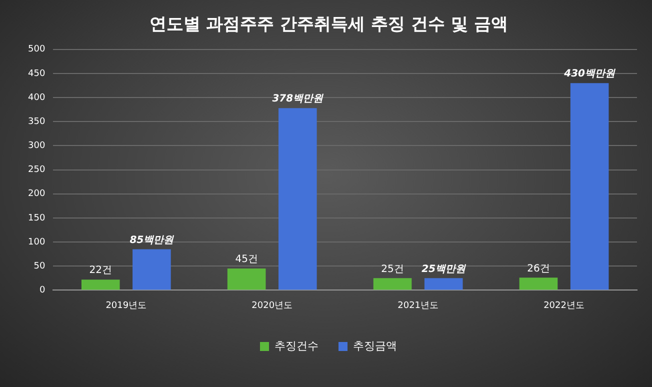 Image resolution: width=652 pixels, height=387 pixels. What do you see at coordinates (444, 269) in the screenshot?
I see `data-label: 25백만원` at bounding box center [444, 269].